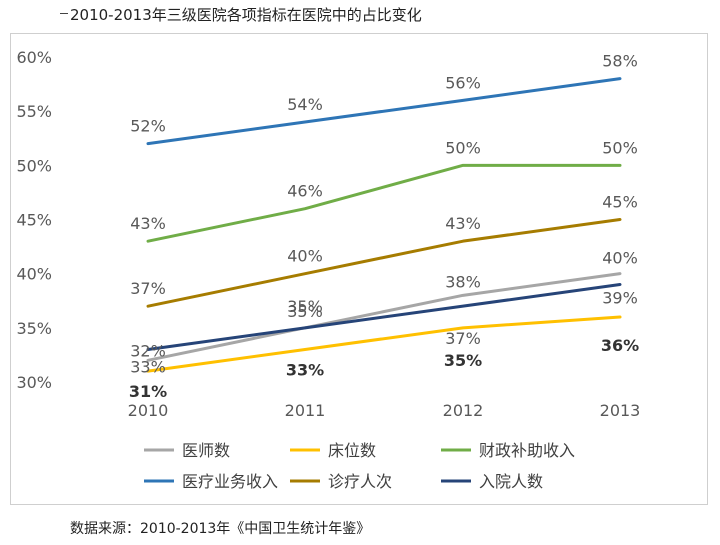  What do you see at coordinates (148, 391) in the screenshot?
I see `data-label: 31%` at bounding box center [148, 391].